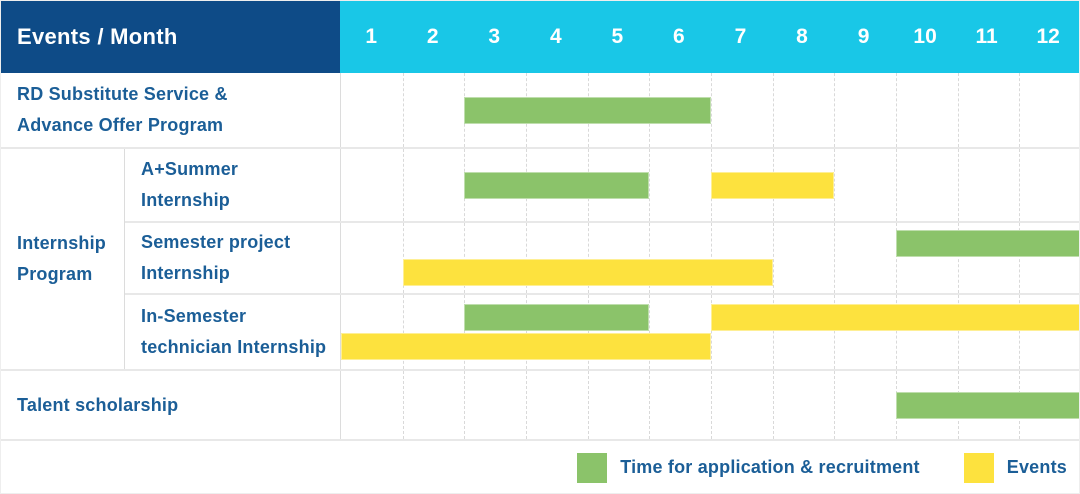 The width and height of the screenshot is (1080, 494). I want to click on row-label-a-plus-summer: A+Summer Internship, so click(233, 185).